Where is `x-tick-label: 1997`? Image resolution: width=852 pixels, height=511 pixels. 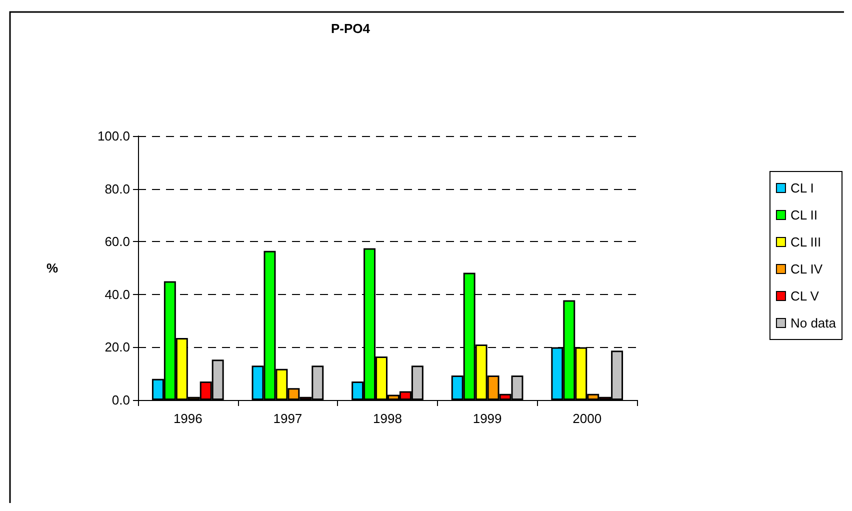 x-tick-label: 1997 is located at coordinates (287, 418).